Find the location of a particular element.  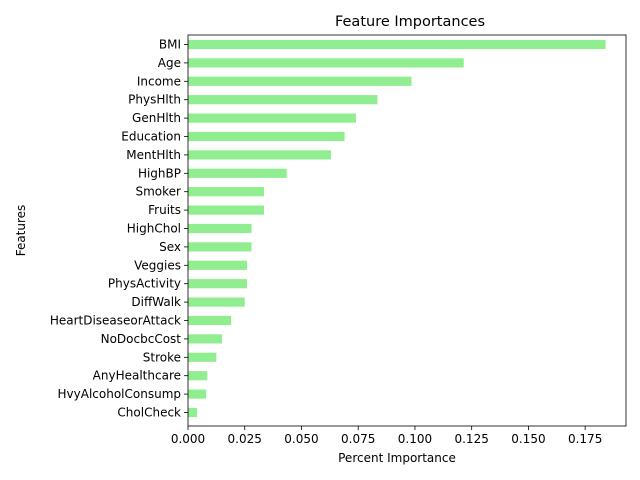

x-tick-label: 0.150 is located at coordinates (528, 439).